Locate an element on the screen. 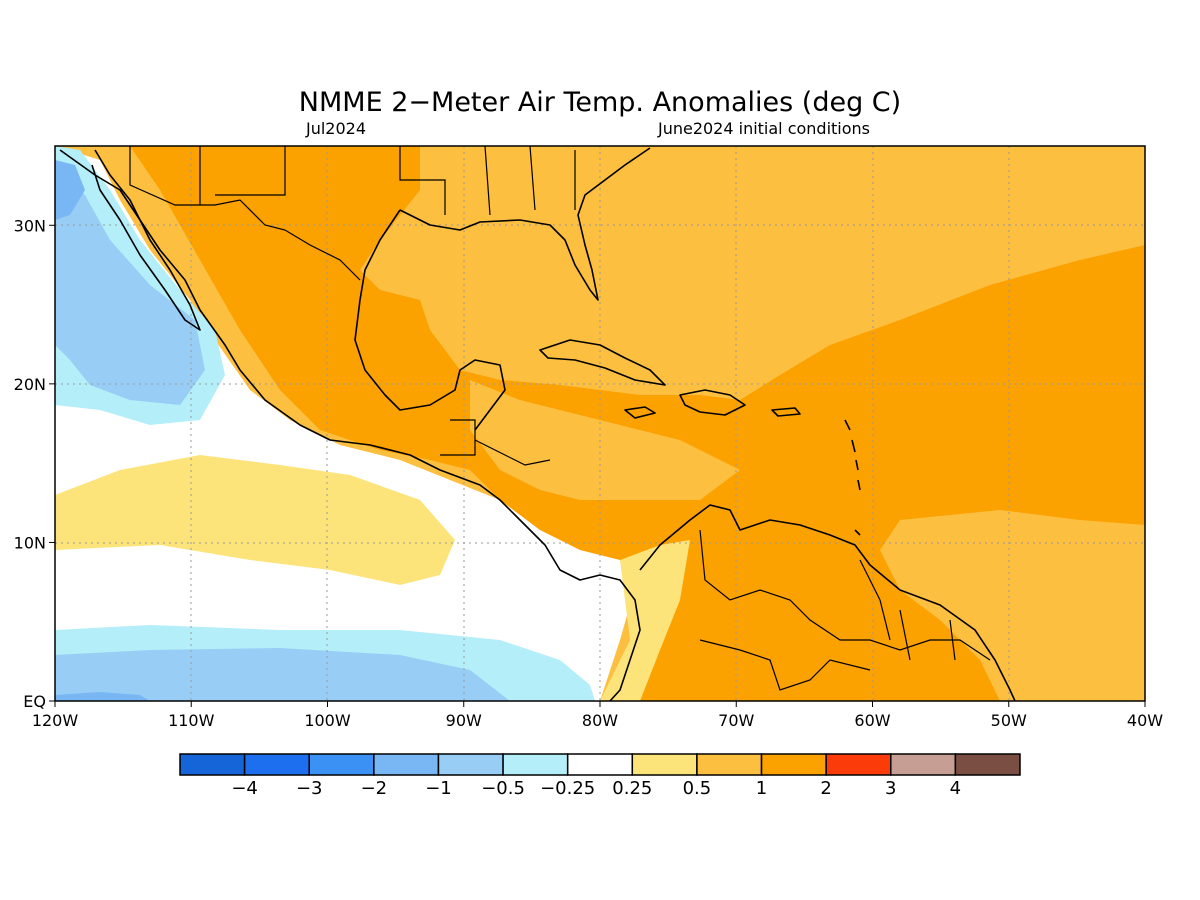 Image resolution: width=1200 pixels, height=900 pixels. colorbar-label: 3 is located at coordinates (890, 788).